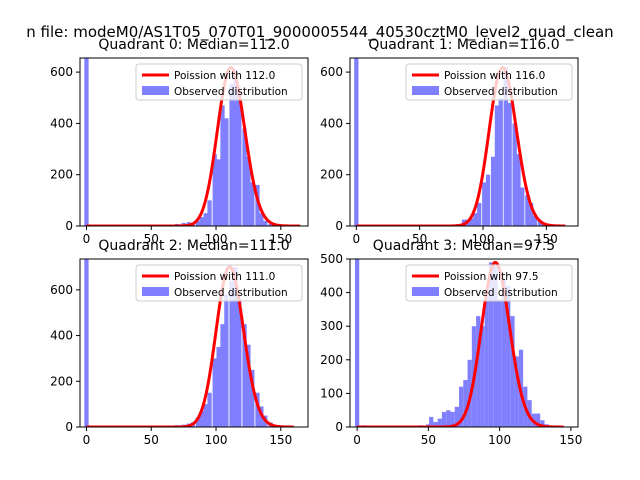  What do you see at coordinates (331, 326) in the screenshot?
I see `y-tick-label: 300` at bounding box center [331, 326].